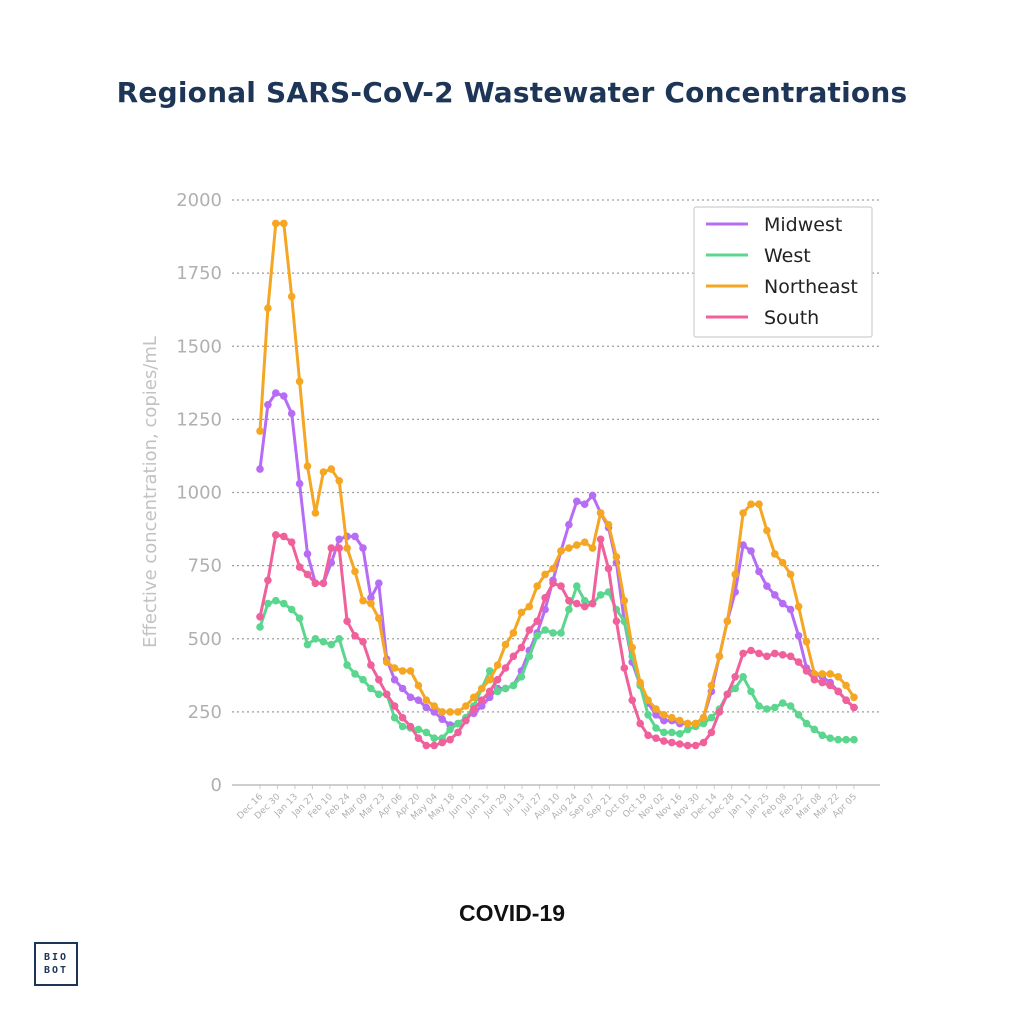  Describe the element at coordinates (199, 273) in the screenshot. I see `y-tick-label: 1750` at that location.